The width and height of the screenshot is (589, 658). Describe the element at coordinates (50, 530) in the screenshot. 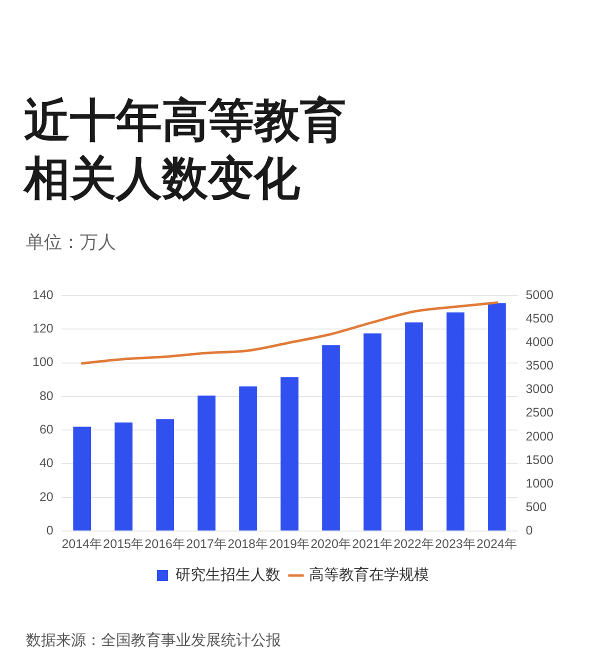

I see `y-tick-label: 0` at that location.